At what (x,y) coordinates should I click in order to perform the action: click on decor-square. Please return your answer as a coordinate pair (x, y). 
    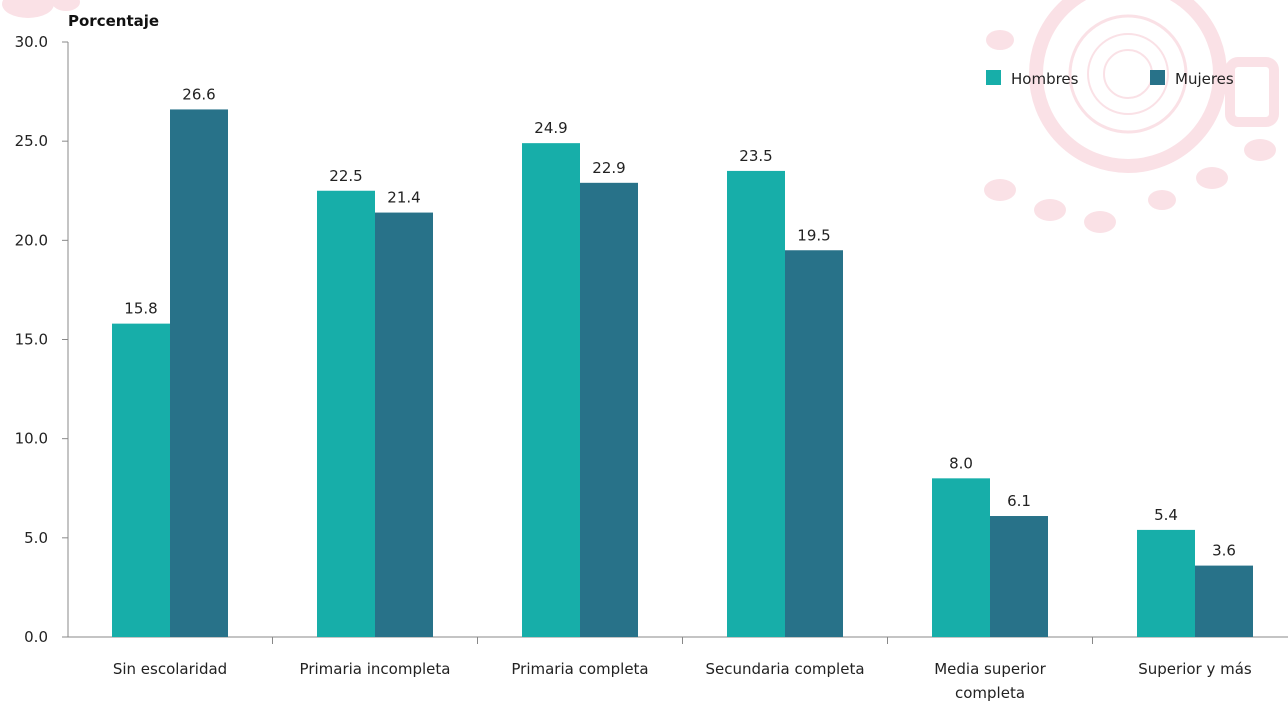
    Looking at the image, I should click on (1252, 92).